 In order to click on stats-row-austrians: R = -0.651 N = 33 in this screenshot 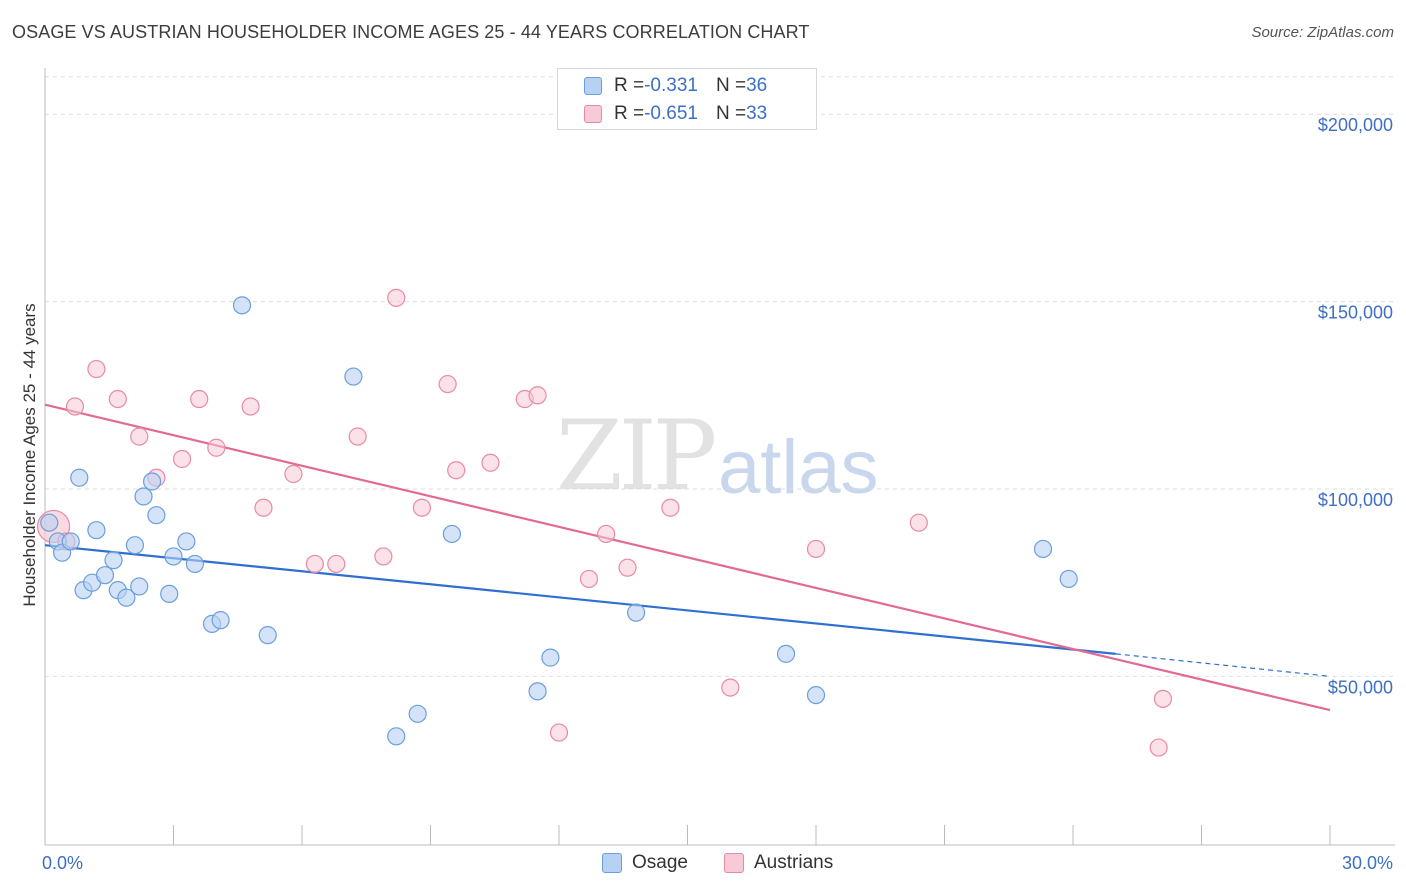, I will do `click(675, 114)`.